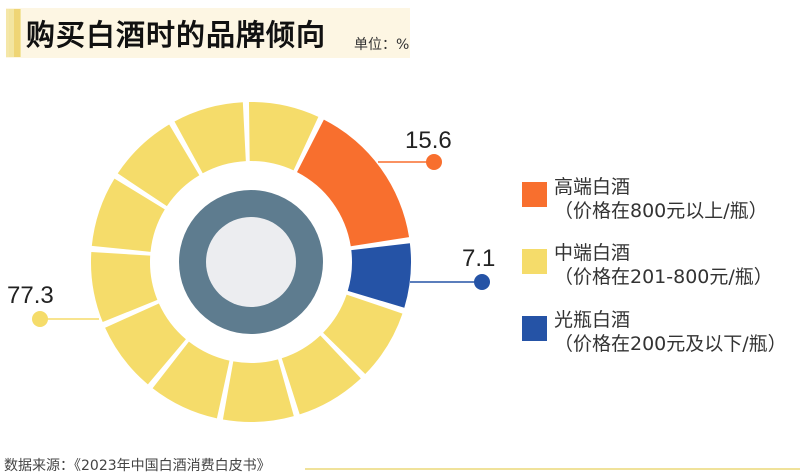 The height and width of the screenshot is (475, 800). What do you see at coordinates (428, 140) in the screenshot?
I see `high-end-value-label: 15.6` at bounding box center [428, 140].